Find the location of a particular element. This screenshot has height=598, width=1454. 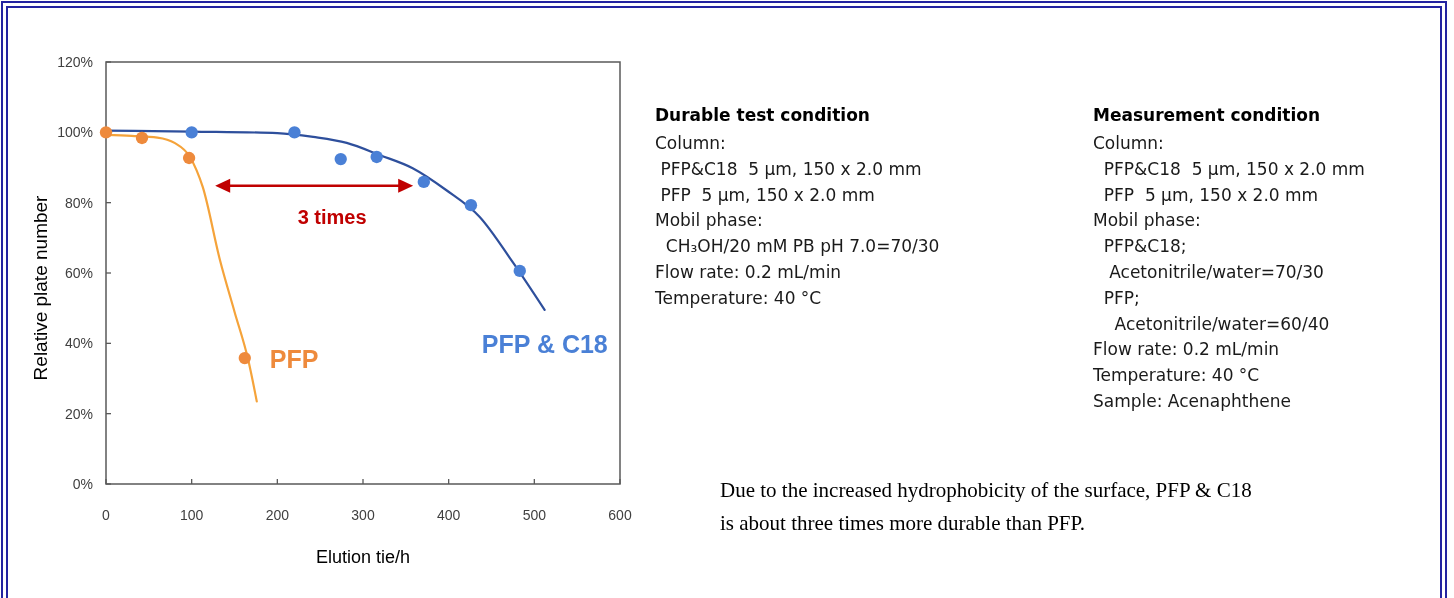

y-tick-label: 120% is located at coordinates (75, 61).